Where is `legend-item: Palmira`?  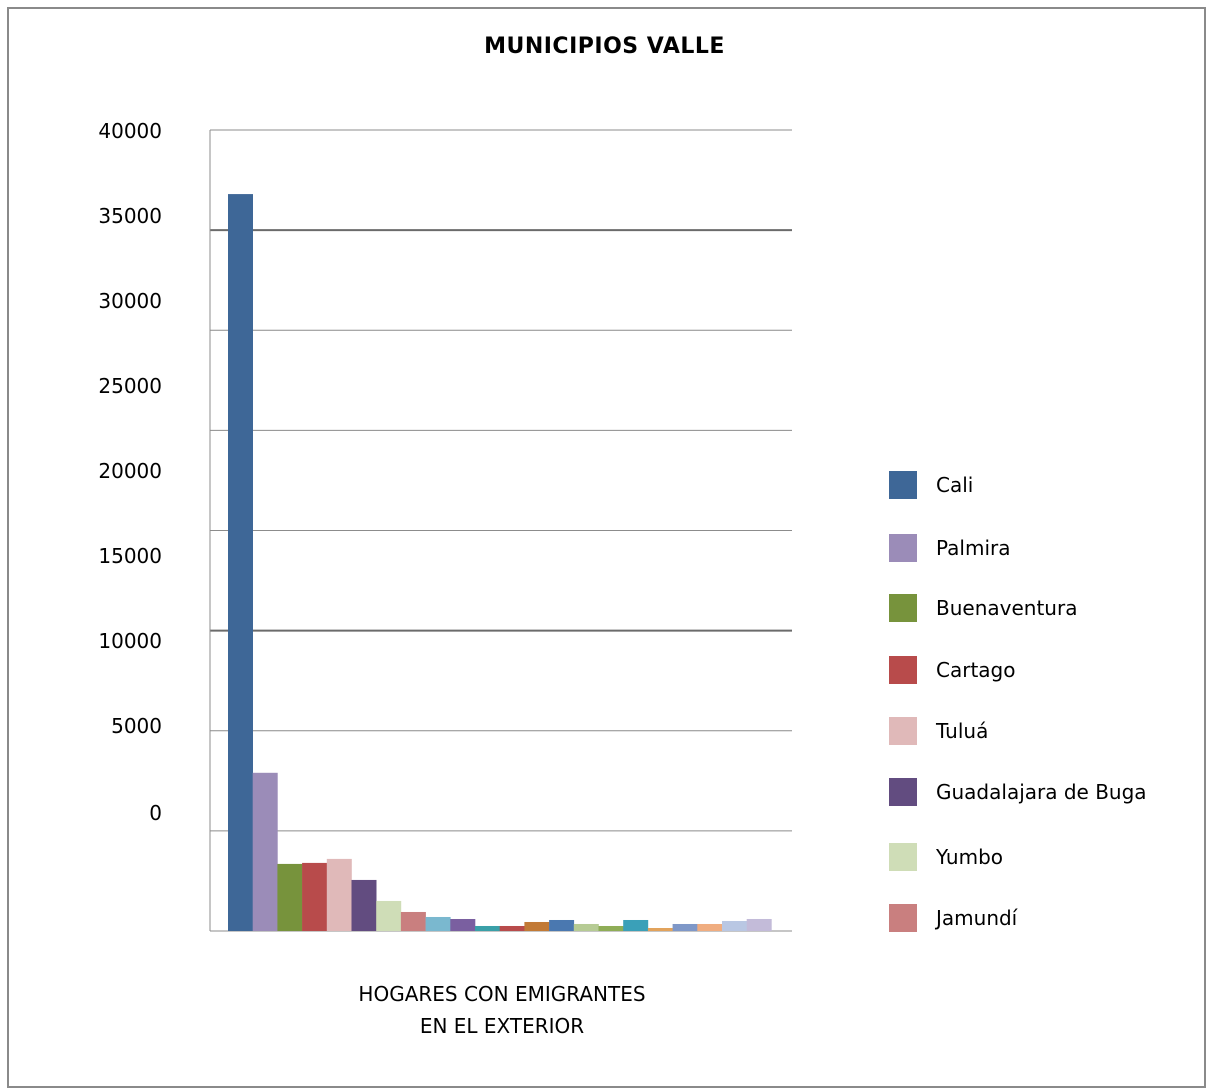
legend-item: Palmira is located at coordinates (950, 548).